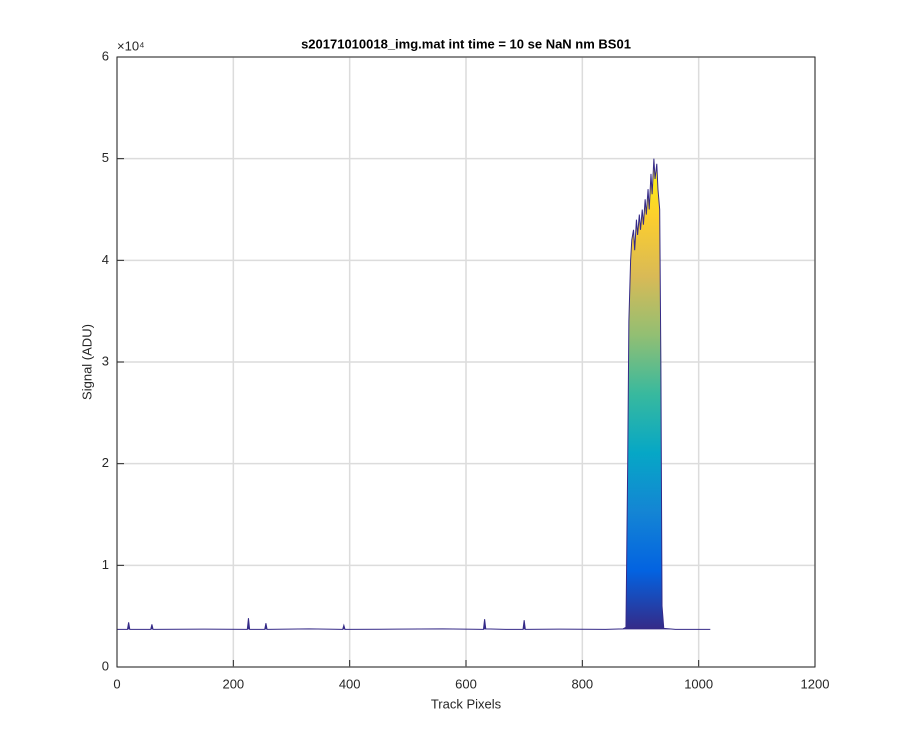 Image resolution: width=900 pixels, height=750 pixels. I want to click on x-axis-label: Track Pixels, so click(466, 703).